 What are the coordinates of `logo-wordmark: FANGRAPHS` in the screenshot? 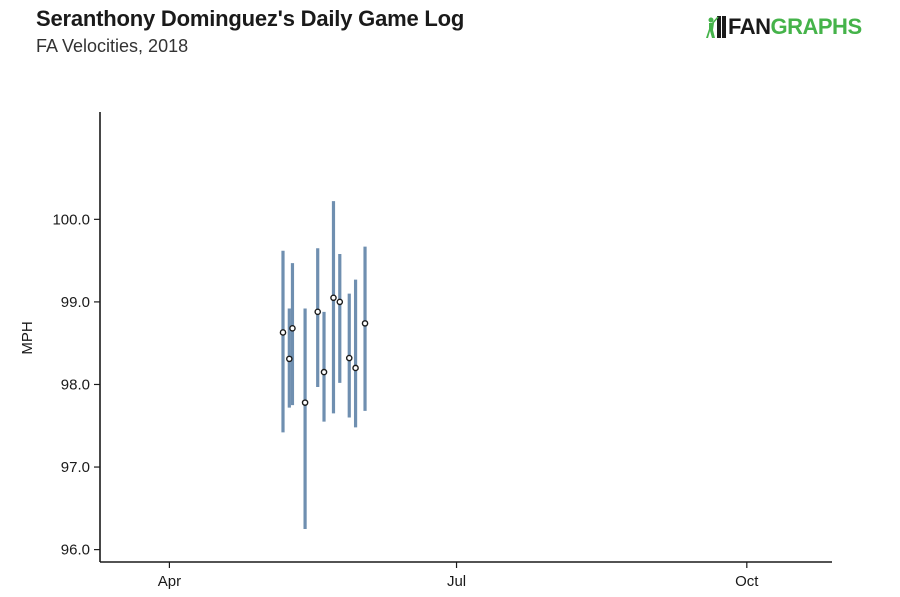 It's located at (795, 27).